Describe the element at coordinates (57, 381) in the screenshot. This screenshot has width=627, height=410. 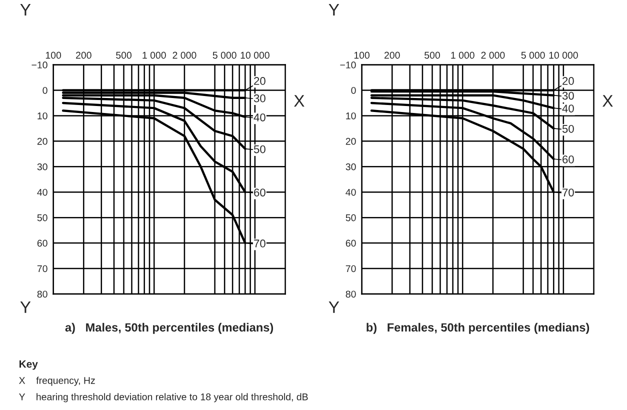
I see `text: X frequency, Hz` at that location.